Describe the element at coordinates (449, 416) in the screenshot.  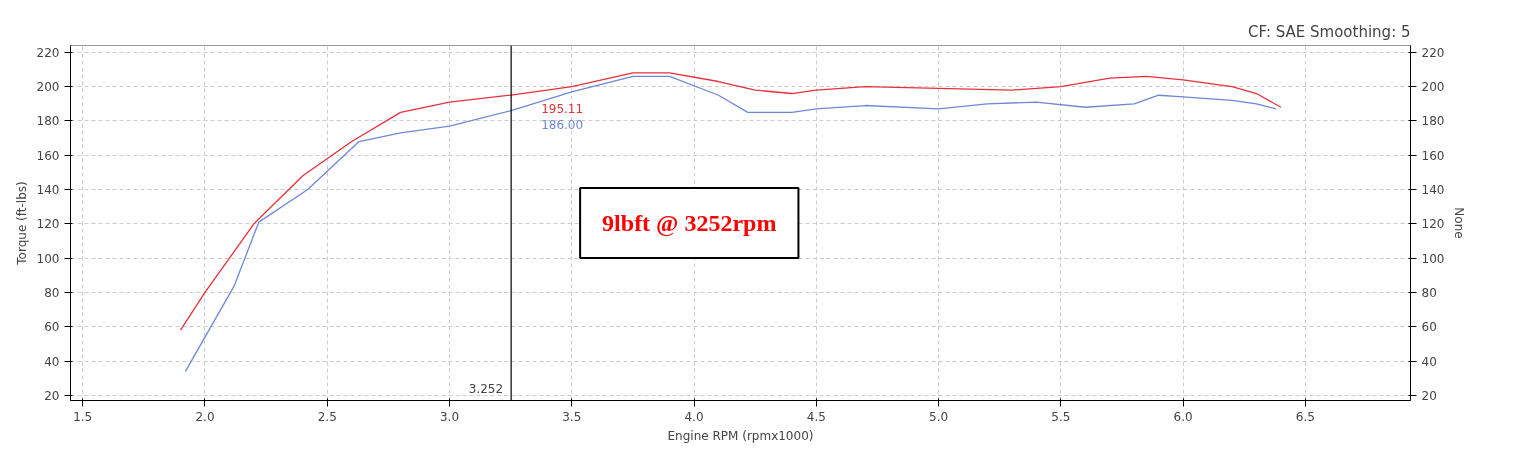
I see `x-tick-label: 3.0` at that location.